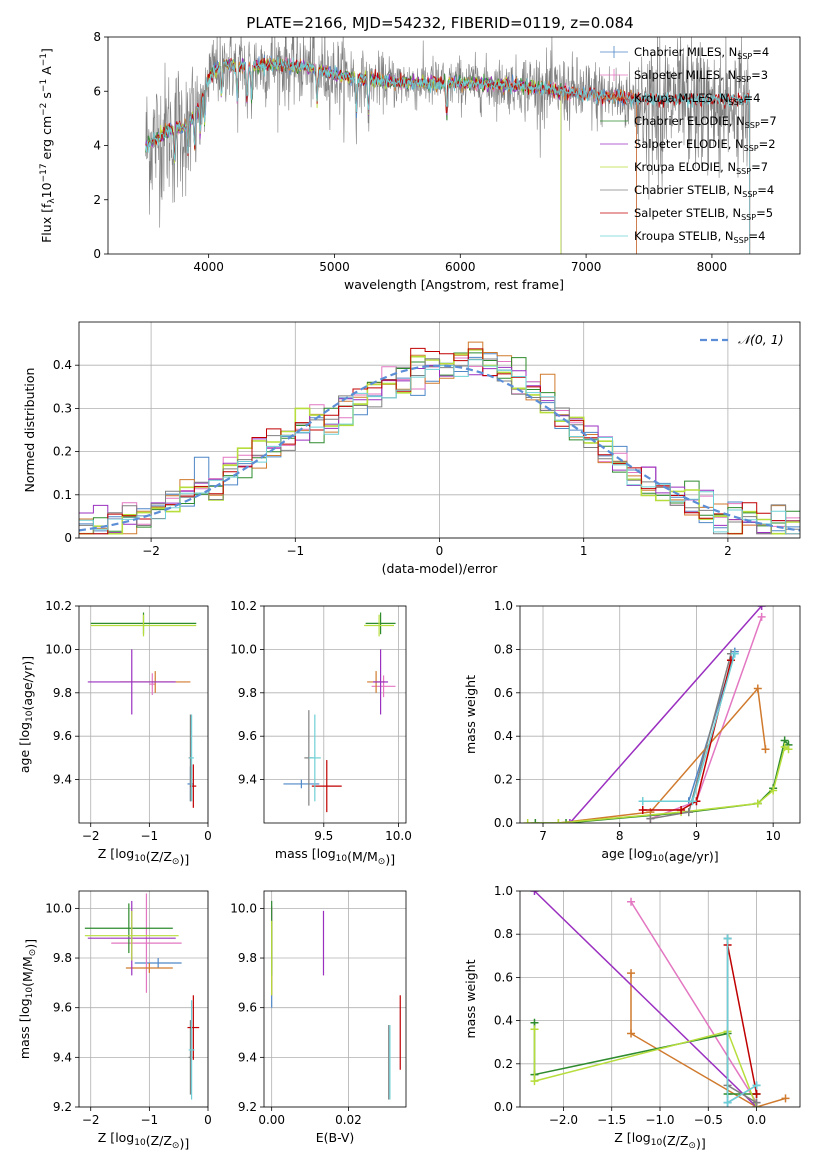 Image resolution: width=819 pixels, height=1170 pixels. I want to click on x-tick-label: 2, so click(728, 551).